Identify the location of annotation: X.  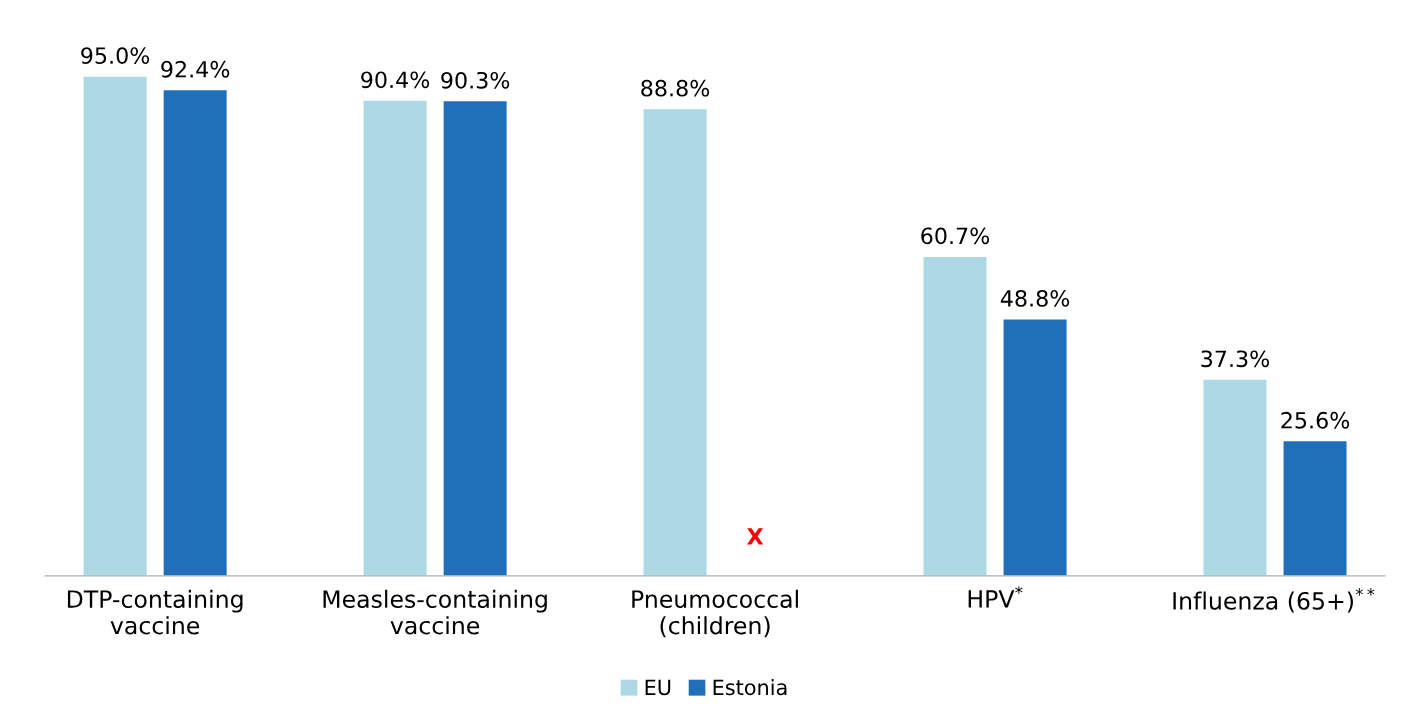
(755, 536).